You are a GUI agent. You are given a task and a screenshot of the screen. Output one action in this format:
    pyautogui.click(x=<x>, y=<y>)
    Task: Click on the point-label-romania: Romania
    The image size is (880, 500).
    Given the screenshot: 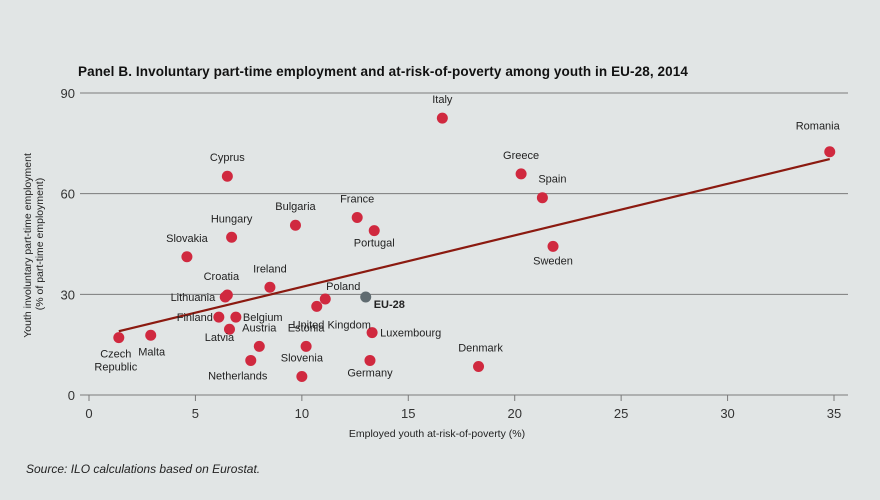 What is the action you would take?
    pyautogui.click(x=818, y=127)
    